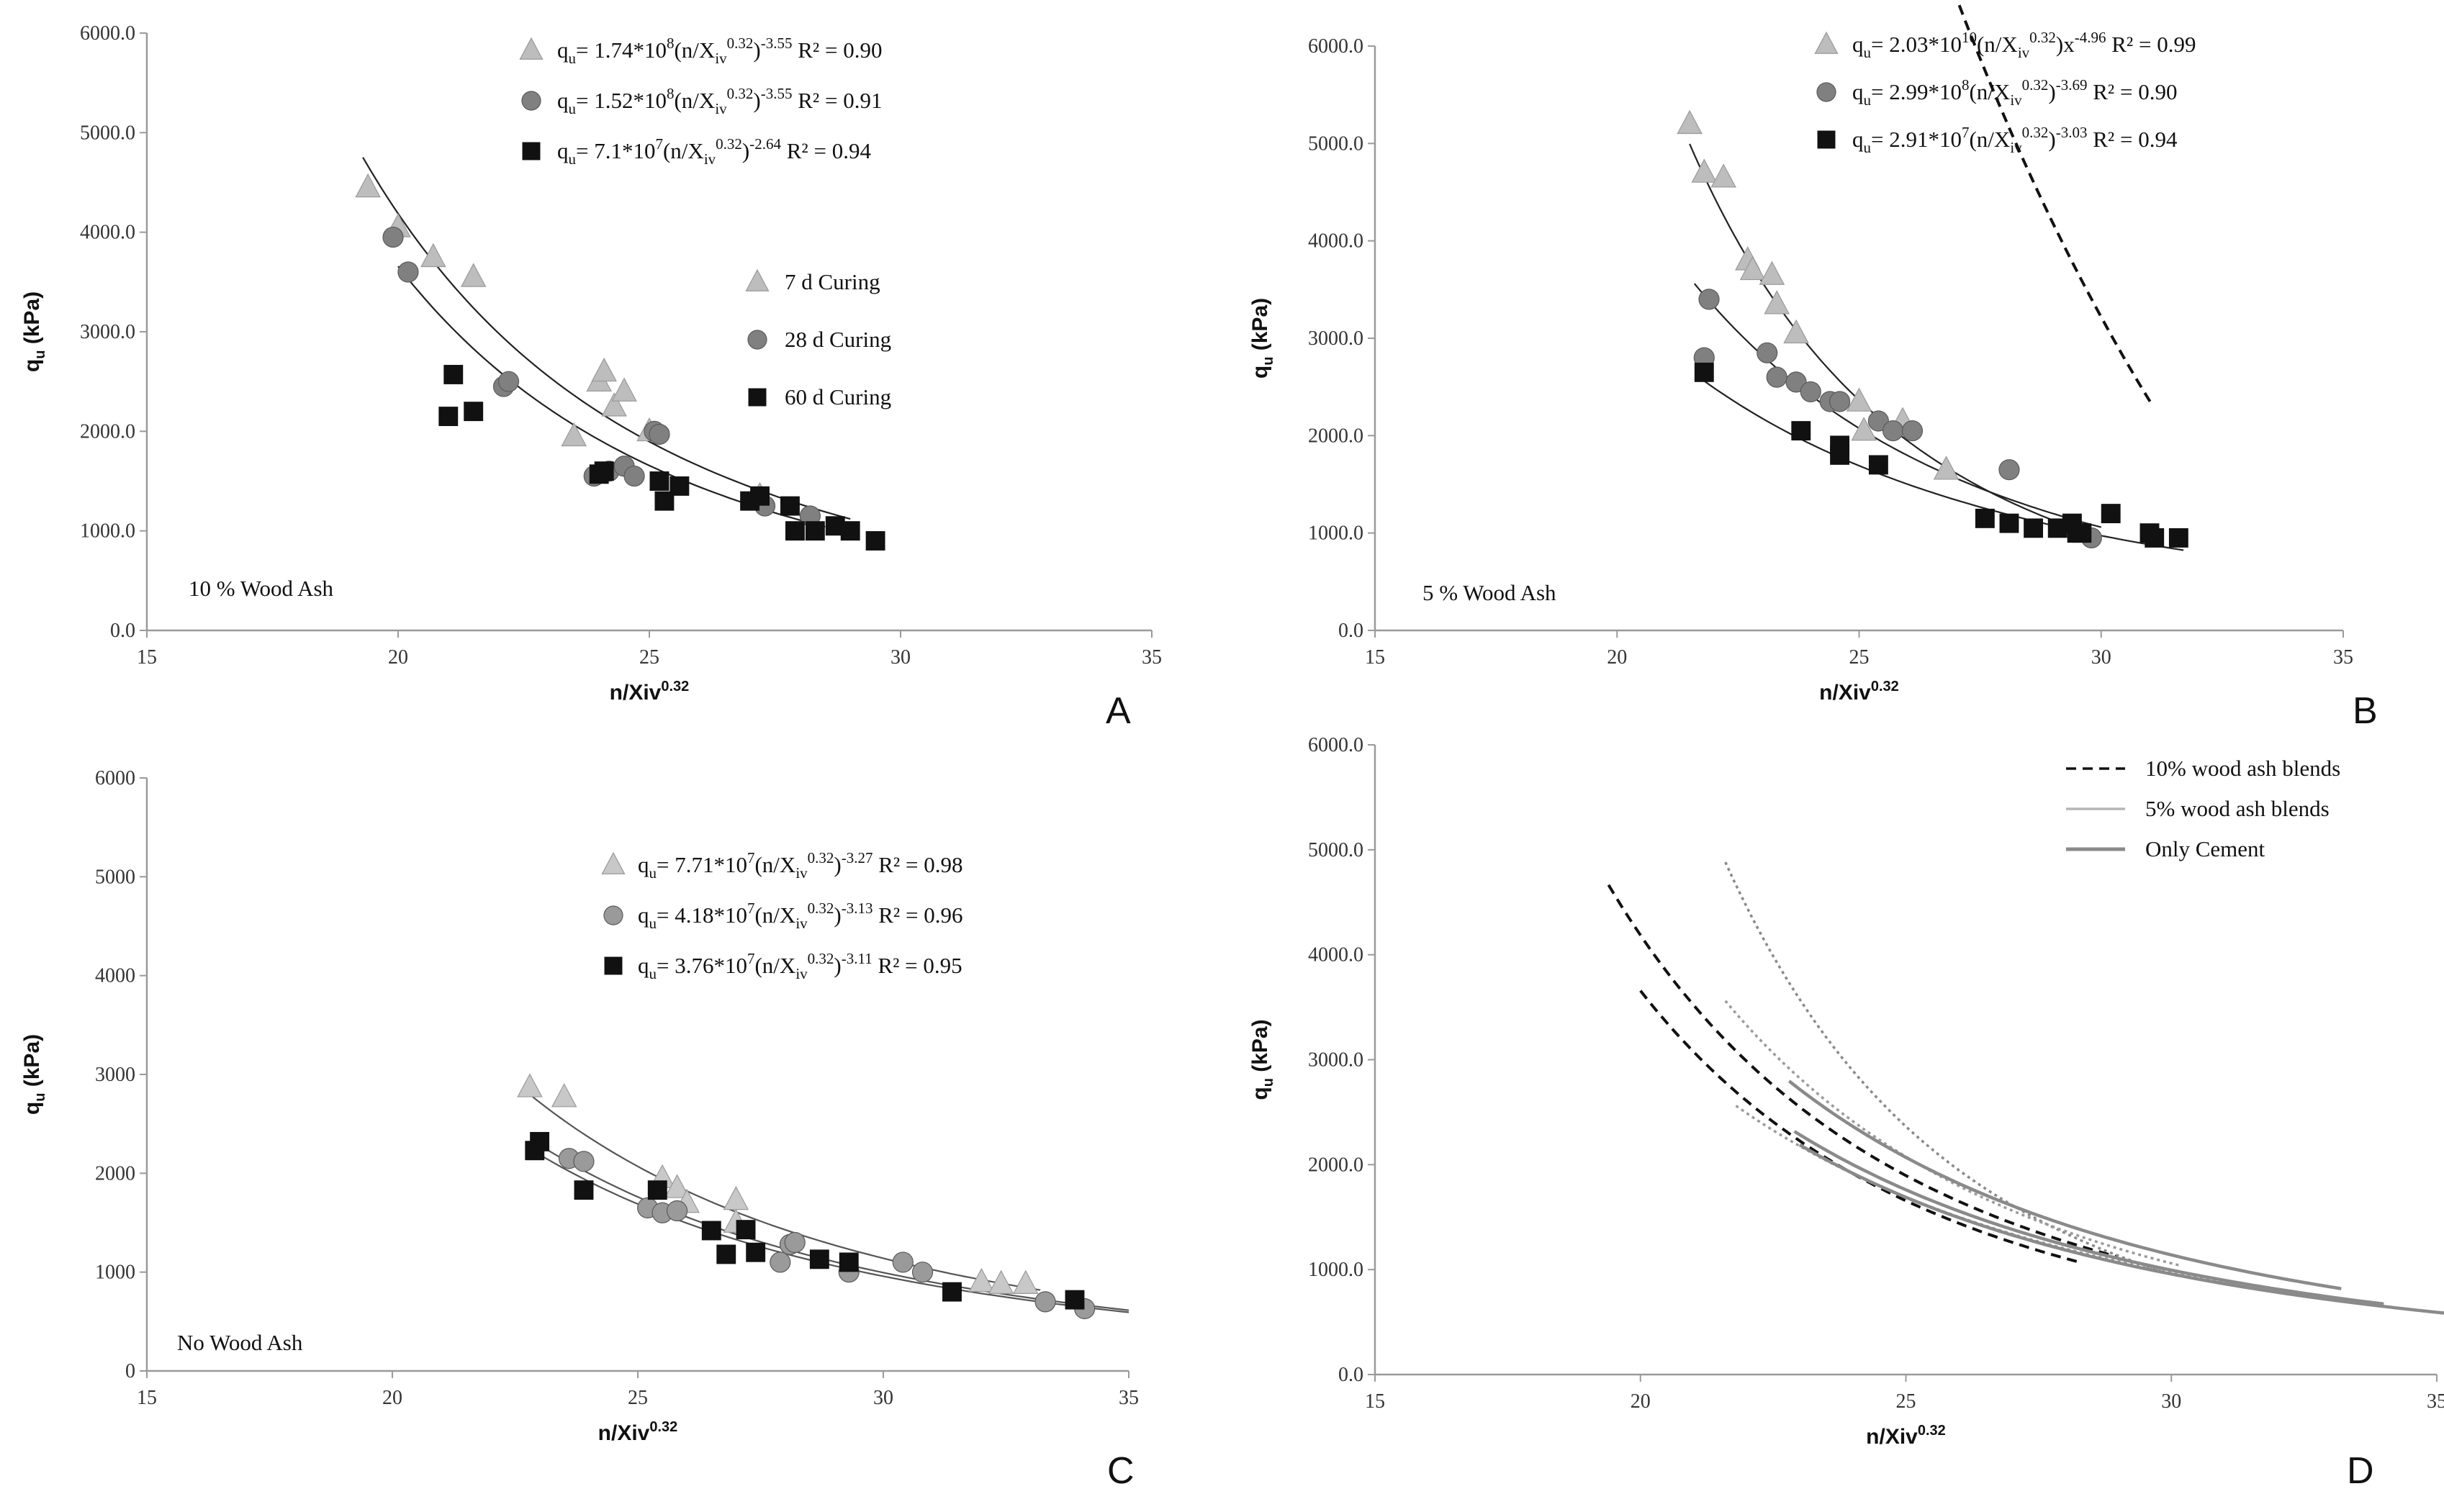 The width and height of the screenshot is (2444, 1512). What do you see at coordinates (800, 916) in the screenshot?
I see `chart-c-equation-1: qu= 4.18*107(n/Xiv0.32)-3.13 R² = 0.96` at bounding box center [800, 916].